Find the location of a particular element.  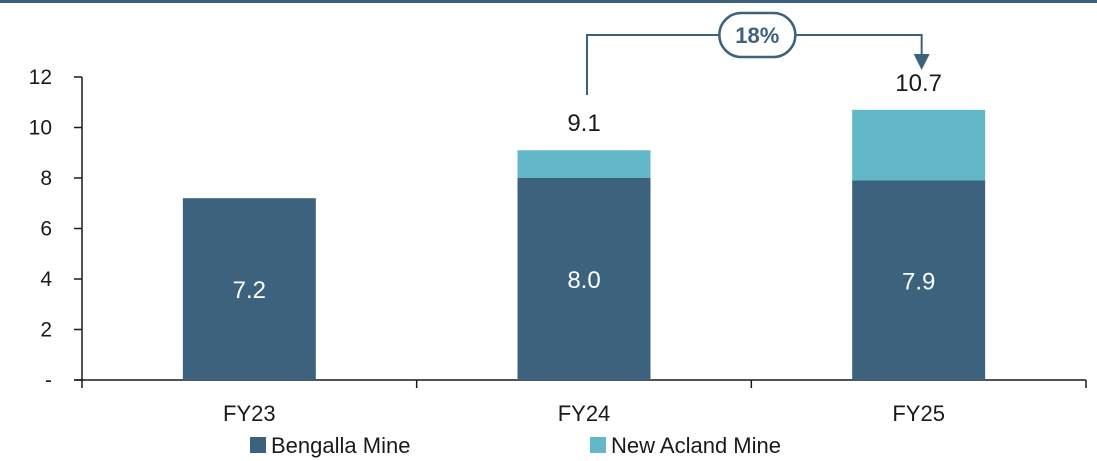

x-category-label: FY24 is located at coordinates (584, 413).